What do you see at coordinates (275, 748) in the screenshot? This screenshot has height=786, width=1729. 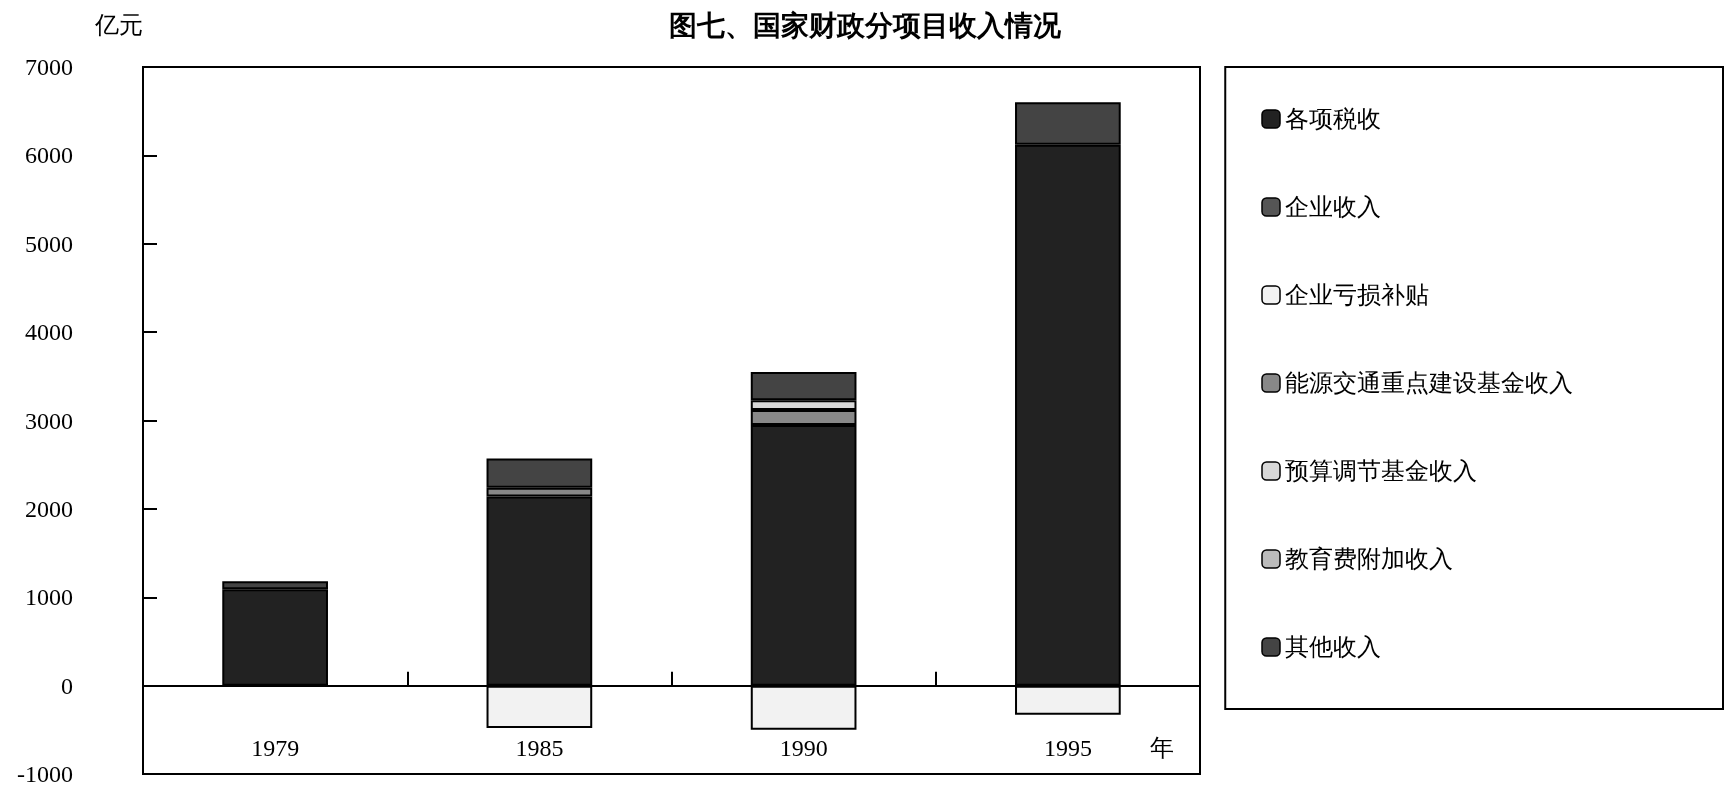 I see `x-tick-label: 1979` at bounding box center [275, 748].